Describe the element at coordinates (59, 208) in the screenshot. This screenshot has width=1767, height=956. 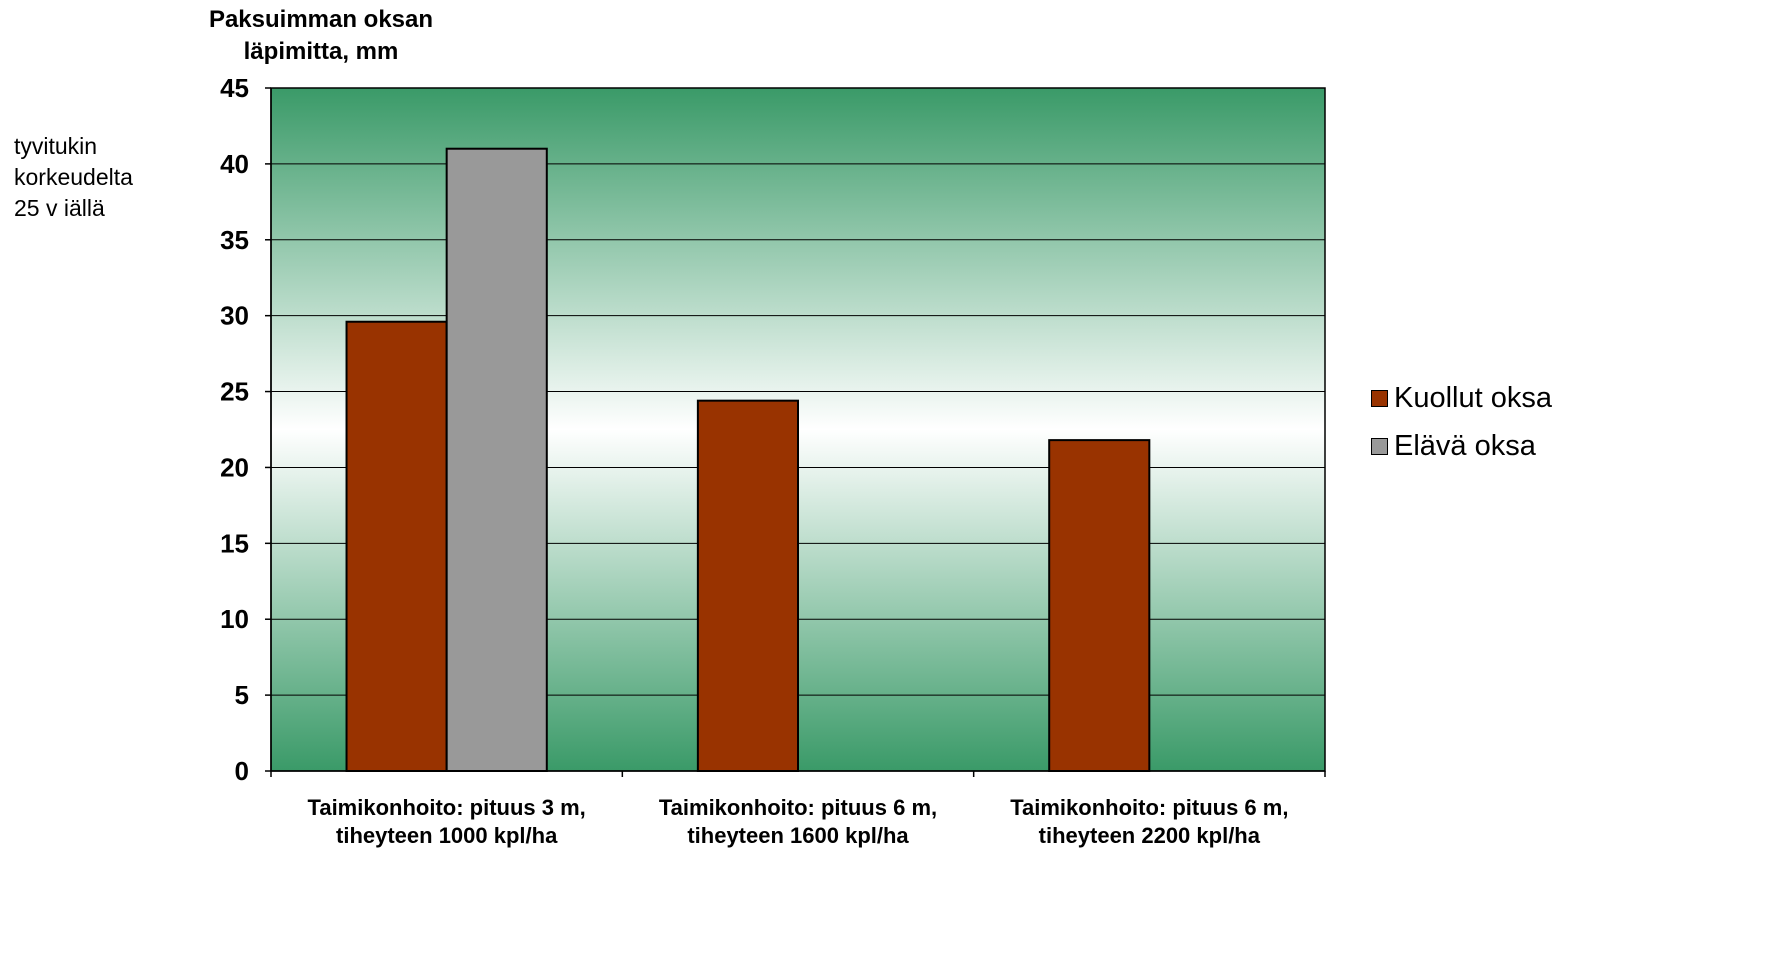
I see `side-note-line: 25 v iällä` at that location.